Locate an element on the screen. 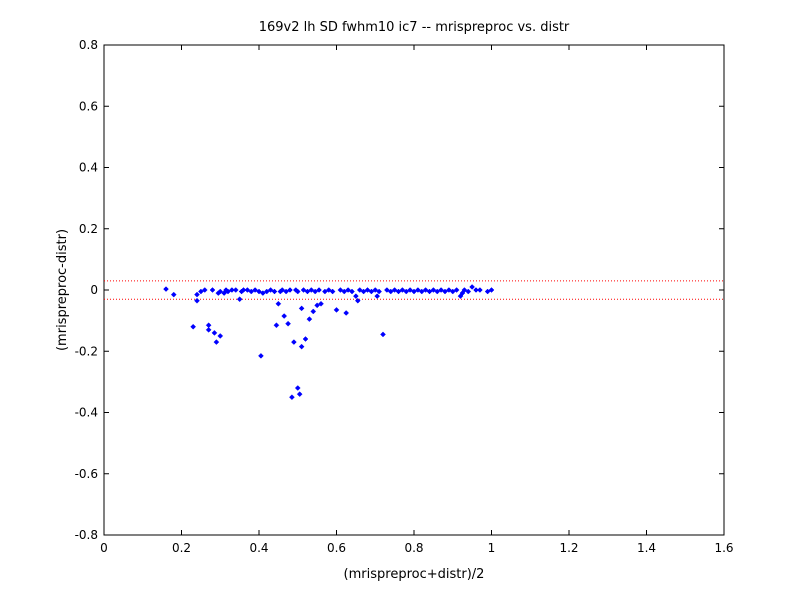 The height and width of the screenshot is (600, 800). x-tick-label: 0.6 is located at coordinates (336, 548).